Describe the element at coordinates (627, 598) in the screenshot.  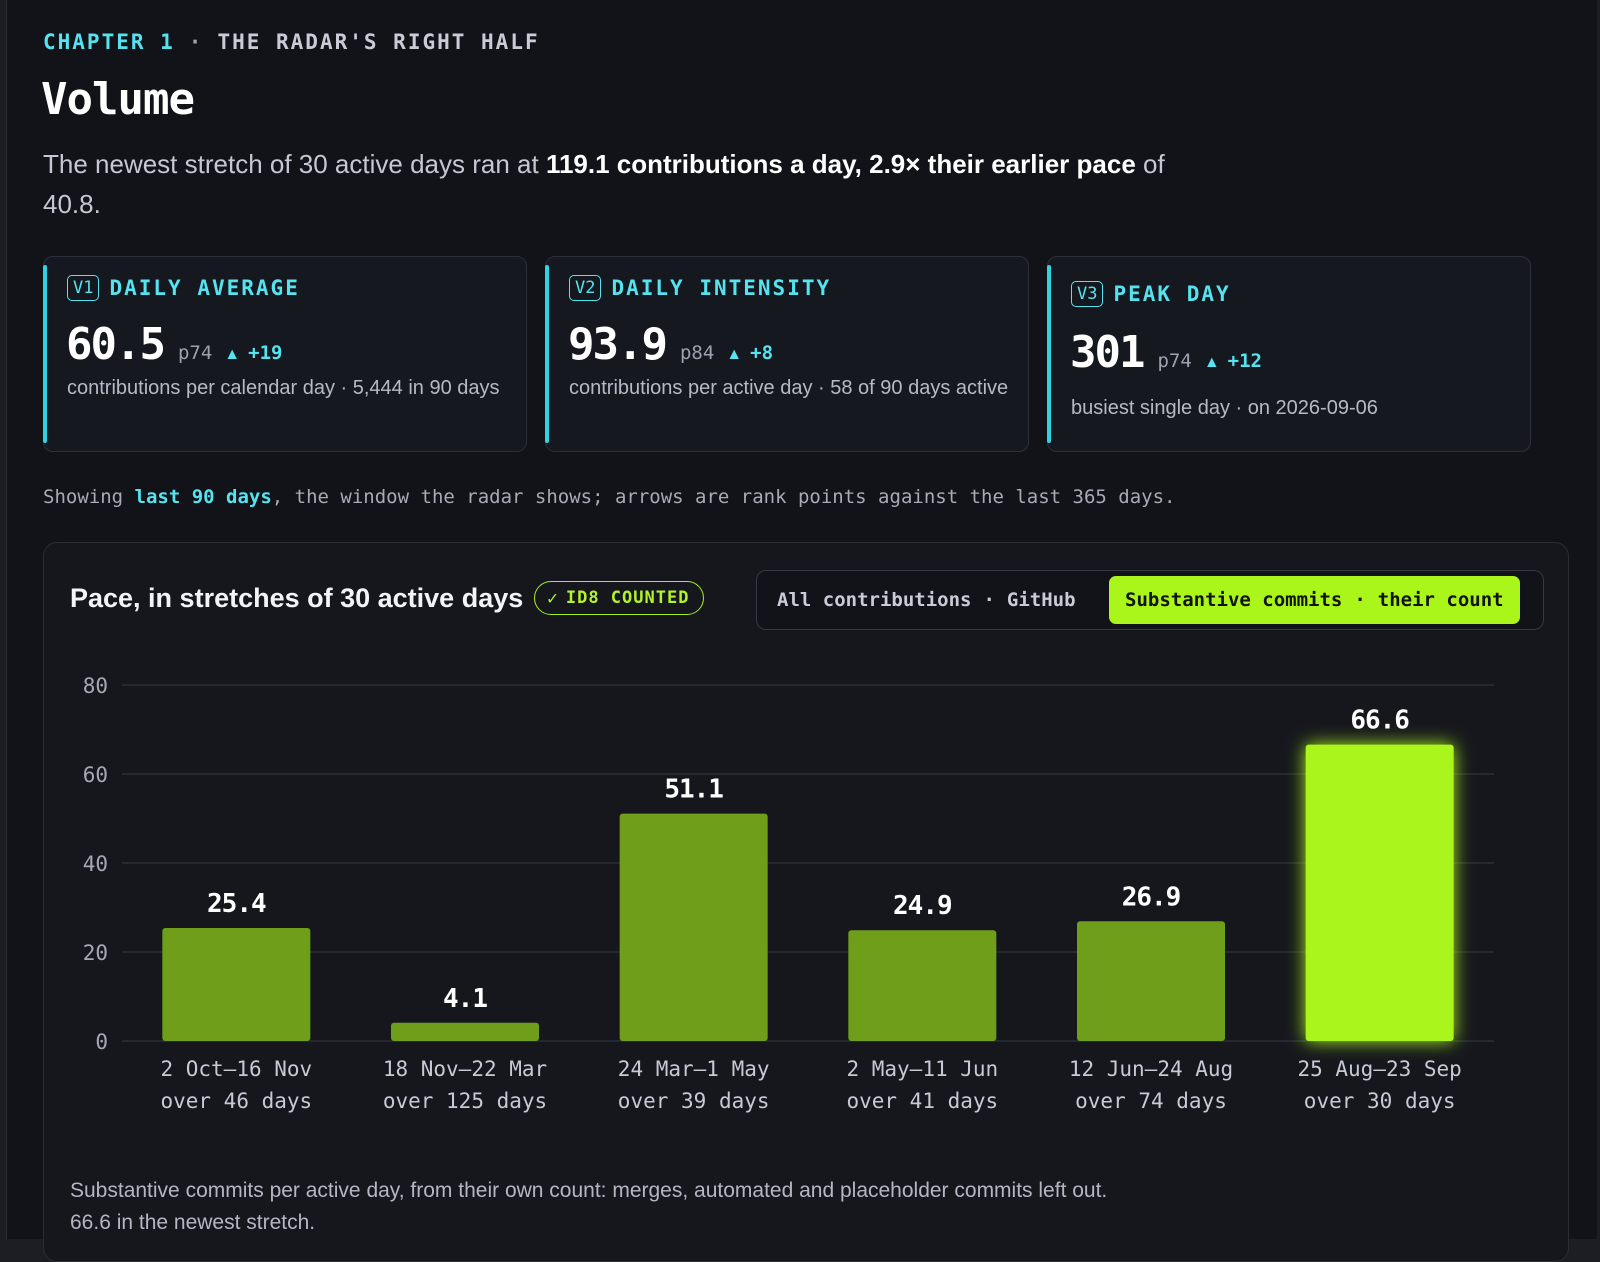
I see `badge-label: ID8 counted` at that location.